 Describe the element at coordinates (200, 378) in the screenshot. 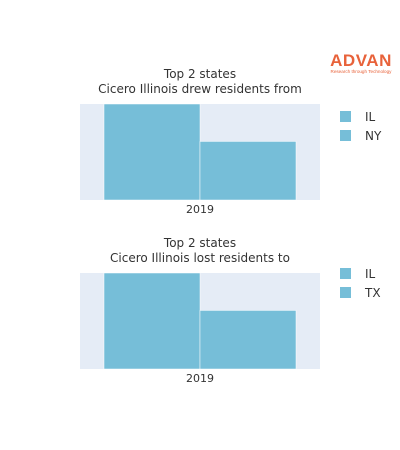

I see `chart-2-x-tick: 2019` at that location.